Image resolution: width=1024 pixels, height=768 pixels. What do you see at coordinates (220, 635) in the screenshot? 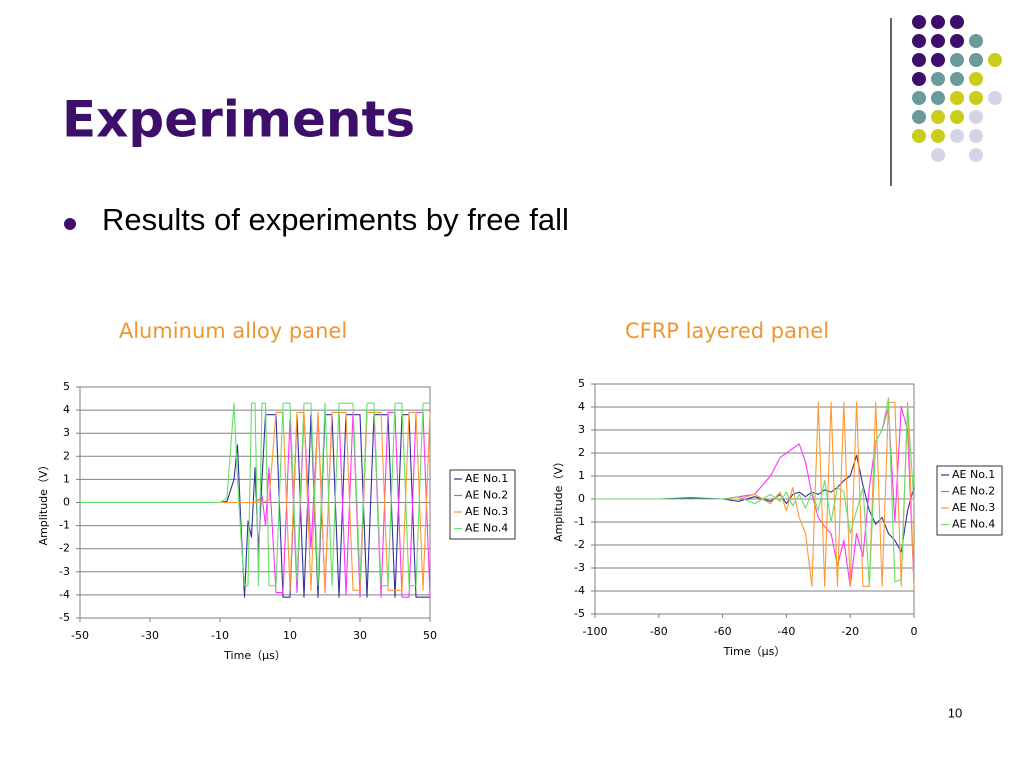
I see `x-tick-label: -10` at bounding box center [220, 635].